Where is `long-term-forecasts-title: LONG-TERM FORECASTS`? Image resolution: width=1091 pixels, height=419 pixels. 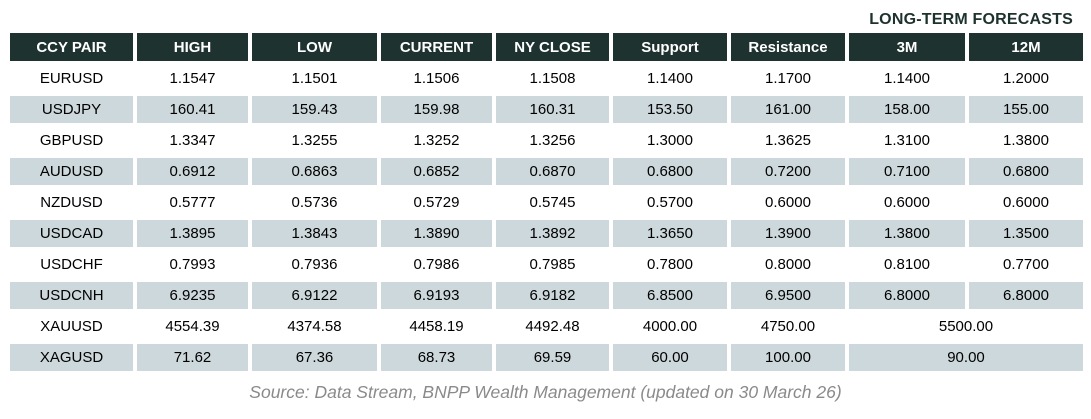 long-term-forecasts-title: LONG-TERM FORECASTS is located at coordinates (971, 20).